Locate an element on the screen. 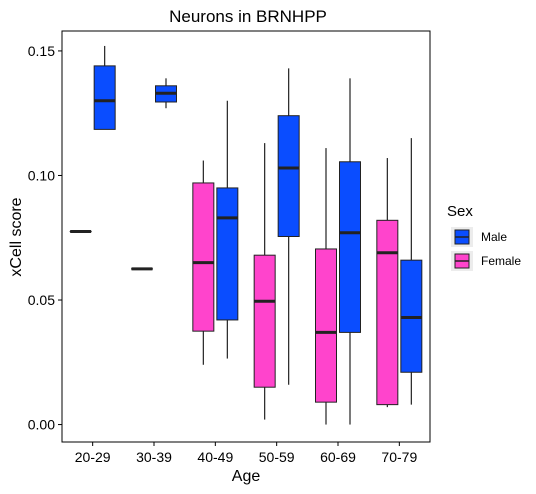 The height and width of the screenshot is (494, 536). y-tick-label: 0.00 is located at coordinates (41, 425).